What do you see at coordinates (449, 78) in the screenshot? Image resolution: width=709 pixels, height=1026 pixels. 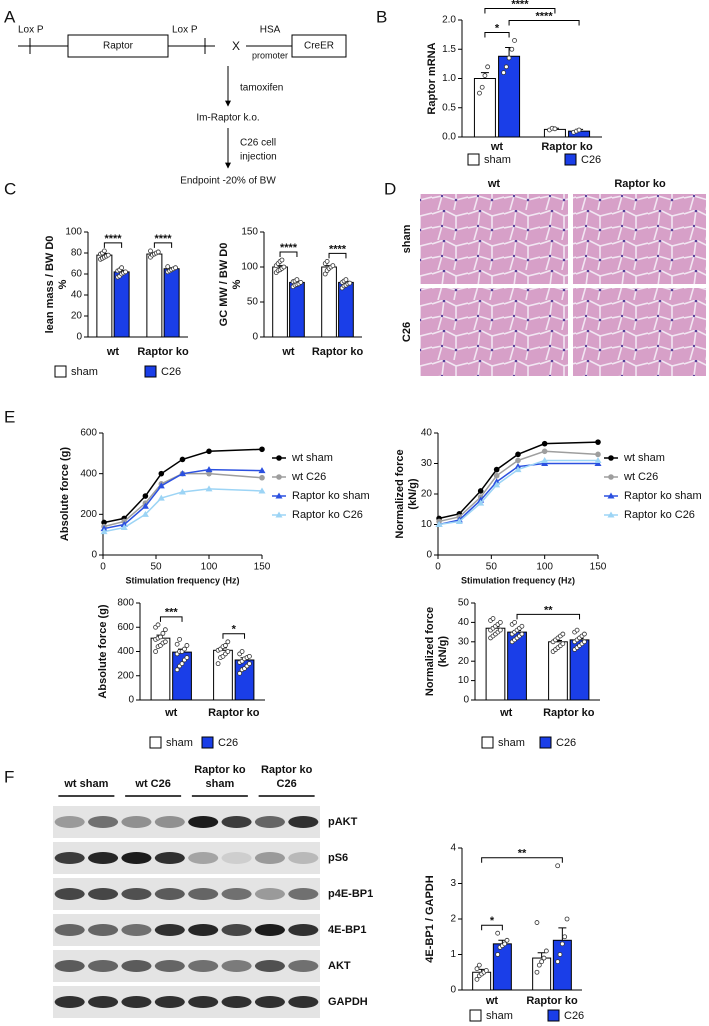 I see `y-tick-label: 1.0` at bounding box center [449, 78].